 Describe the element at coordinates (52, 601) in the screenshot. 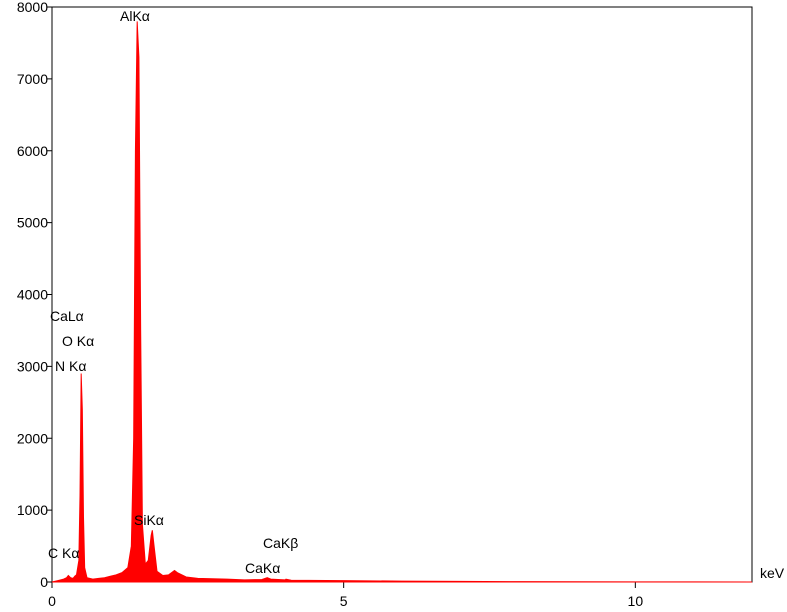

I see `x-tick-label: 0` at that location.